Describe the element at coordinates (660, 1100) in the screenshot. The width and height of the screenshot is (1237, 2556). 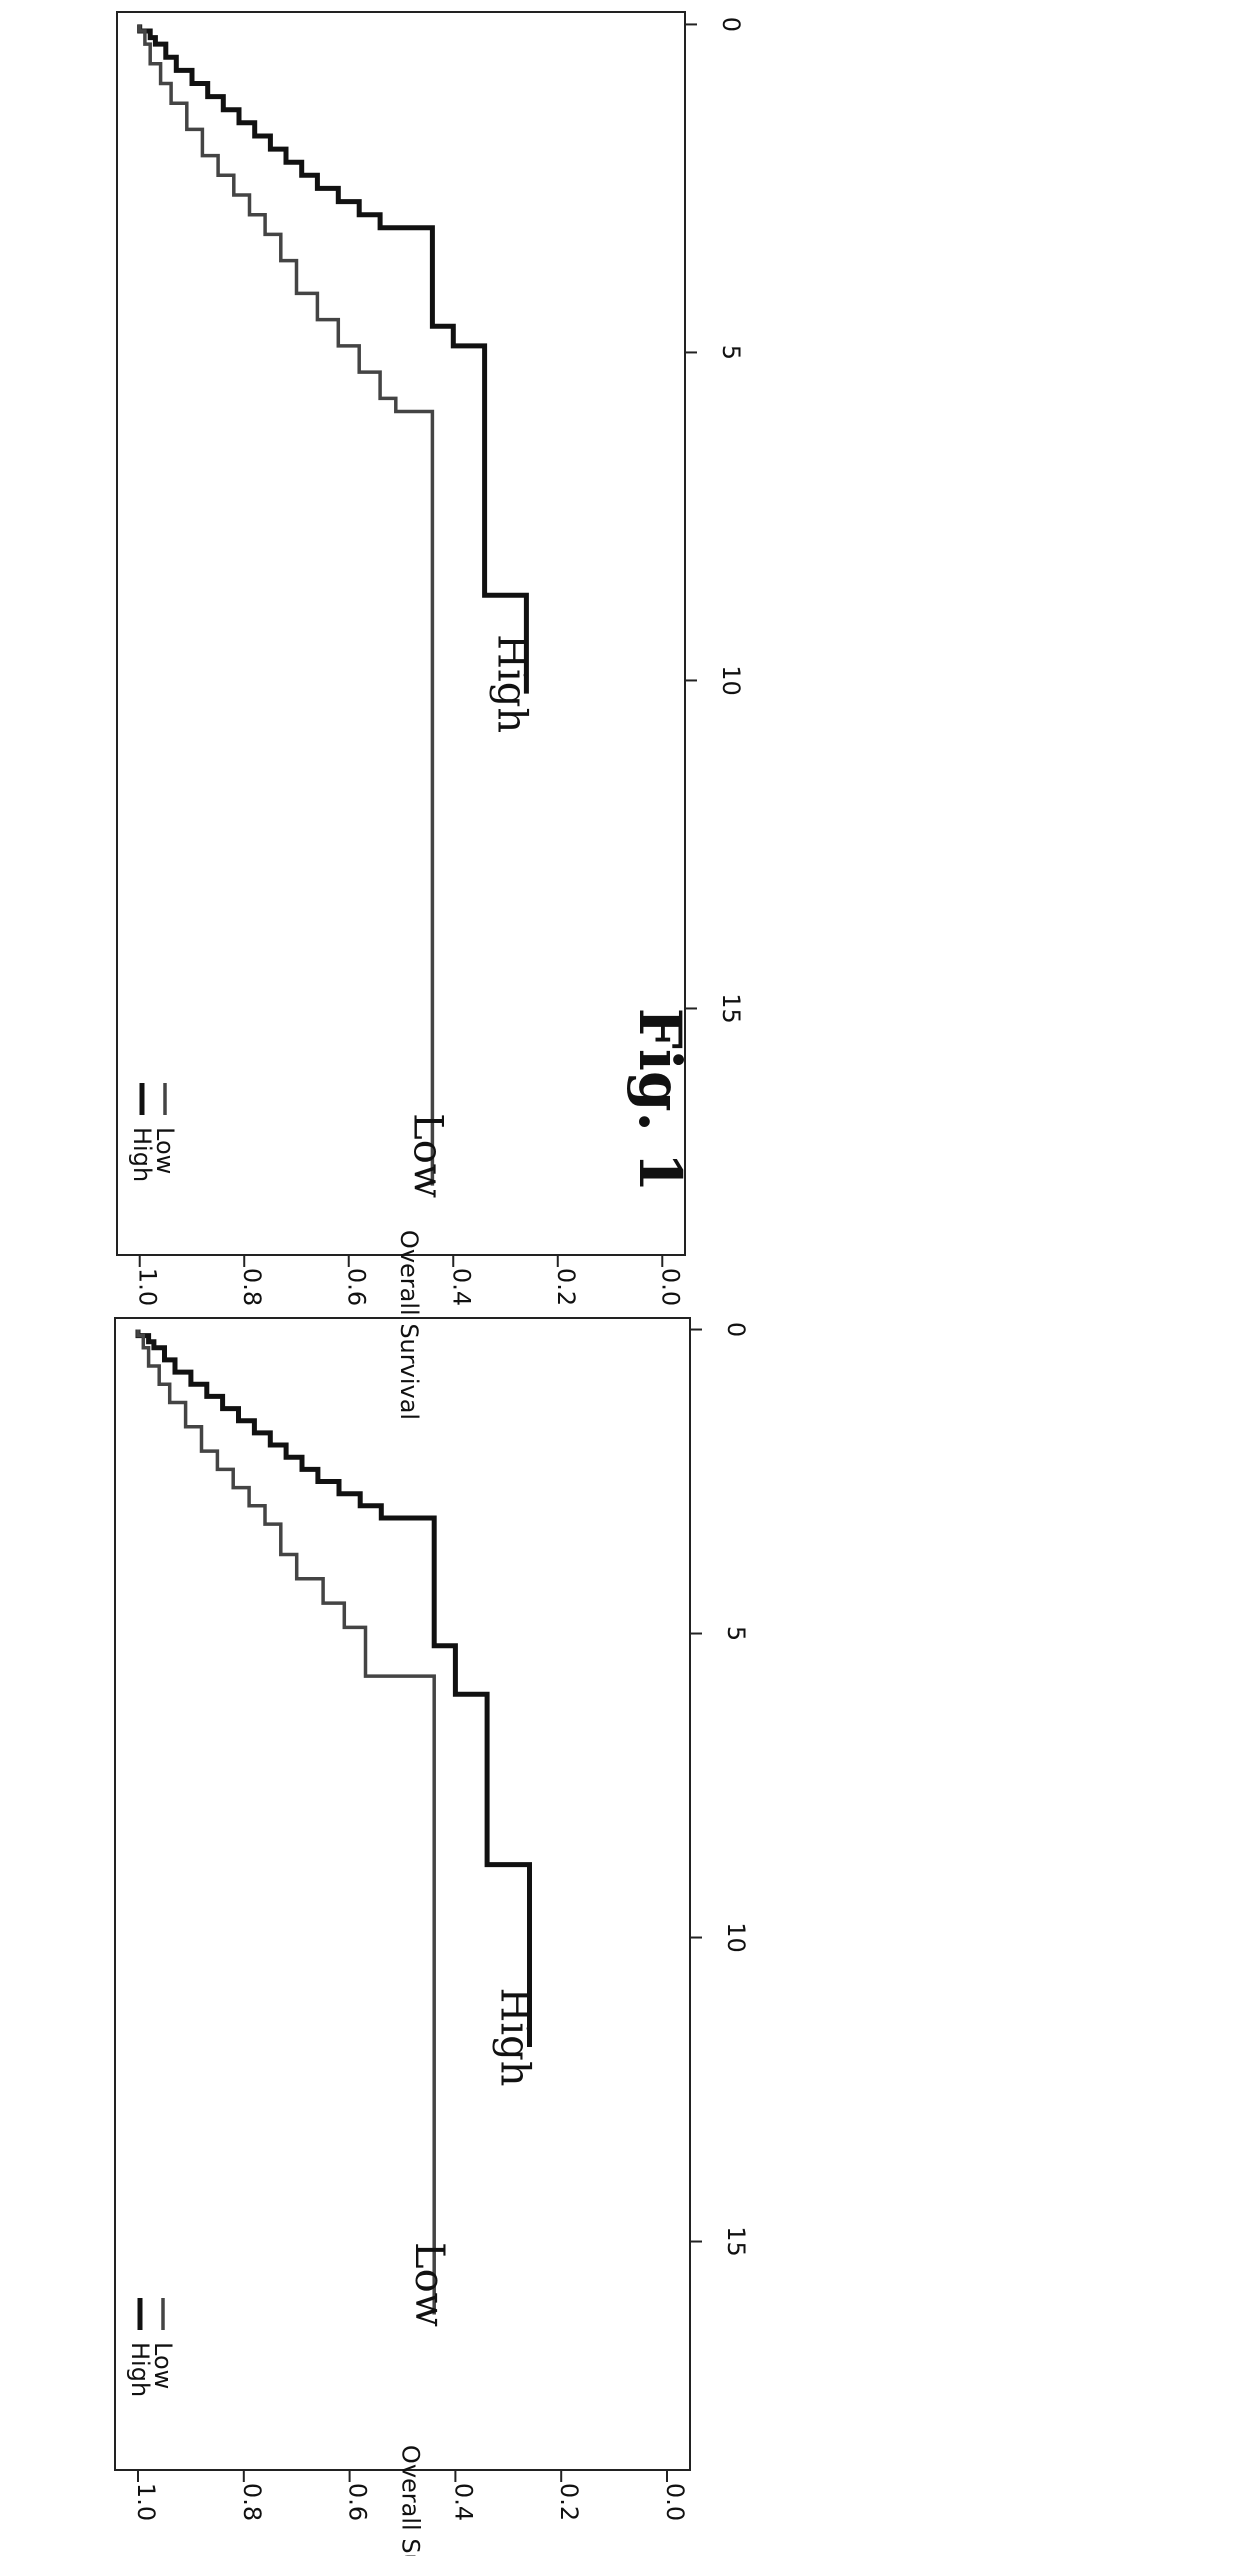
I see `figure-title: Fig. 1` at that location.